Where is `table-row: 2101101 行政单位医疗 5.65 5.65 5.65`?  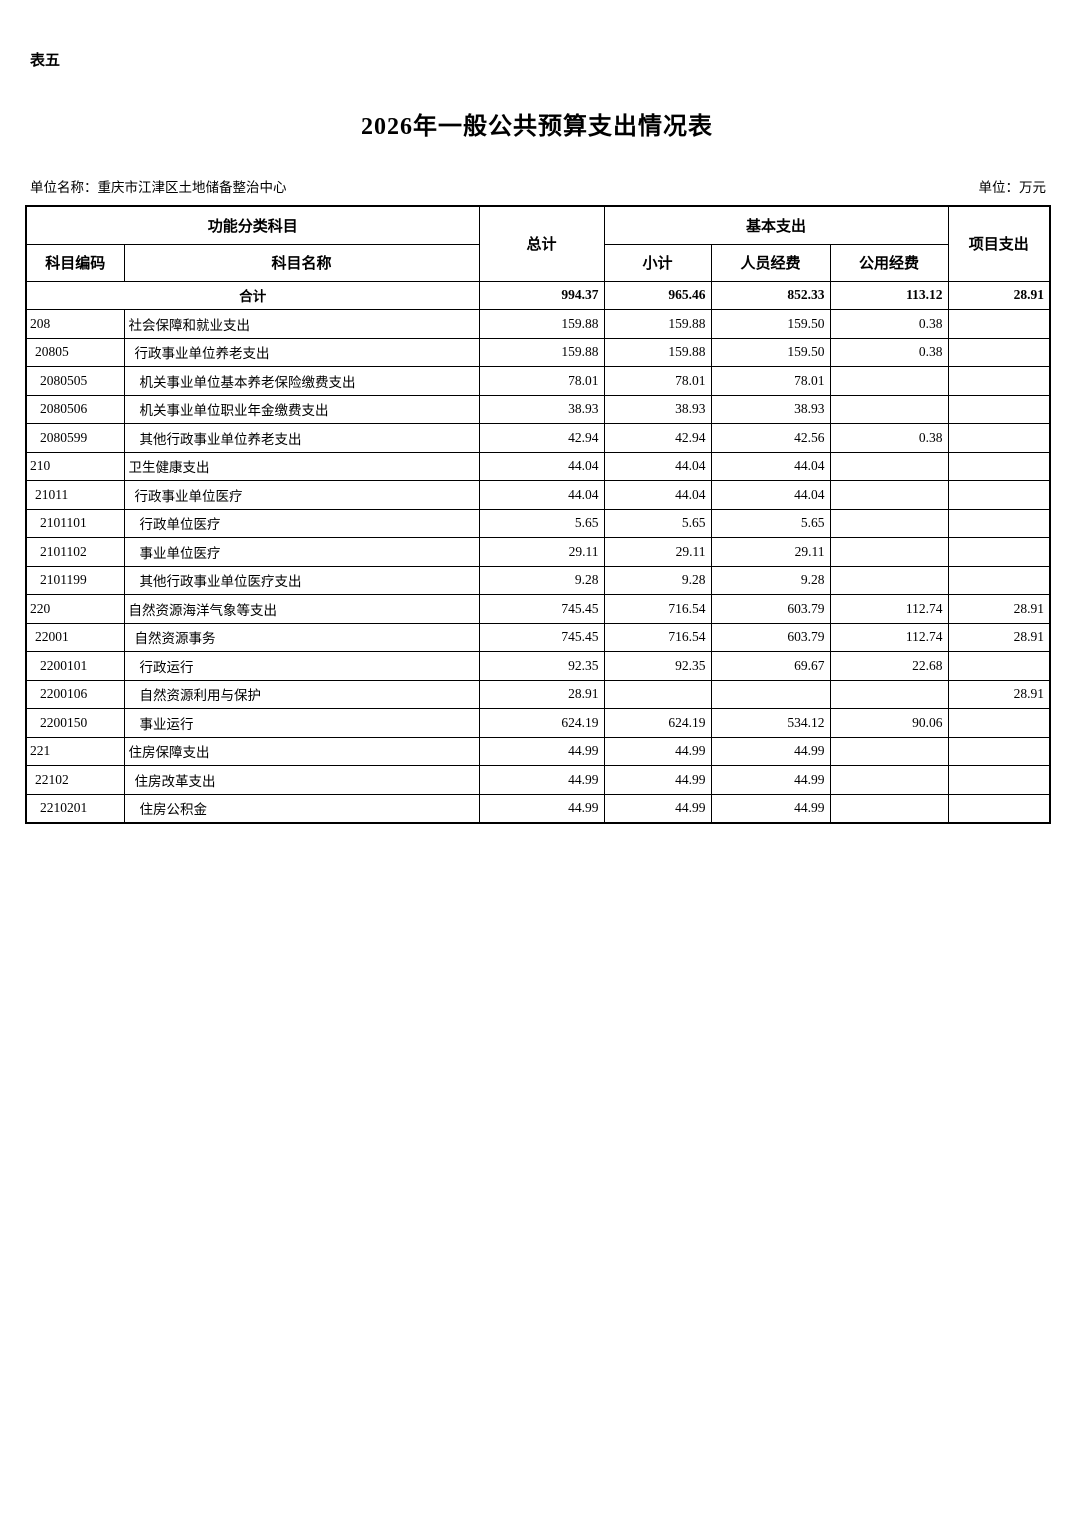 table-row: 2101101 行政单位医疗 5.65 5.65 5.65 is located at coordinates (538, 523).